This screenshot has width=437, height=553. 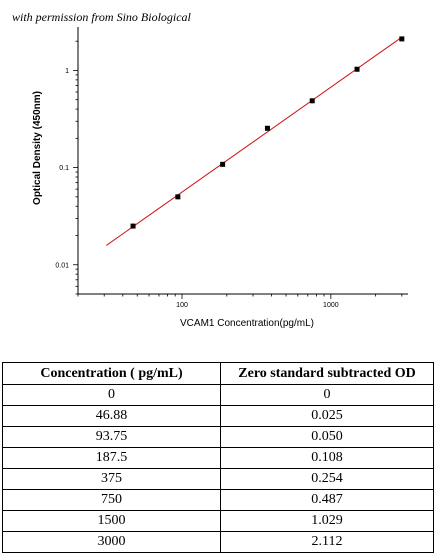 What do you see at coordinates (327, 373) in the screenshot?
I see `header-od: Zero standard subtracted OD` at bounding box center [327, 373].